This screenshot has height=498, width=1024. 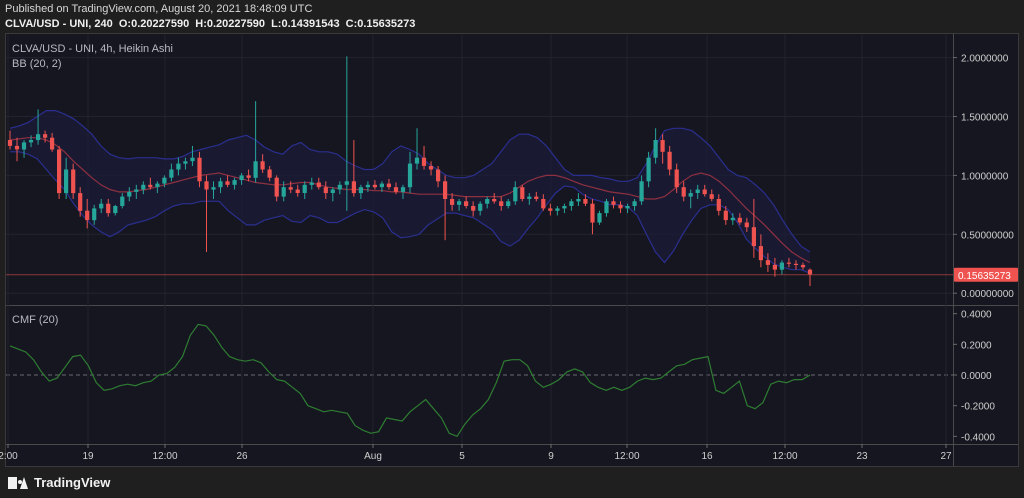 I want to click on time-tick-label: 23, so click(x=862, y=456).